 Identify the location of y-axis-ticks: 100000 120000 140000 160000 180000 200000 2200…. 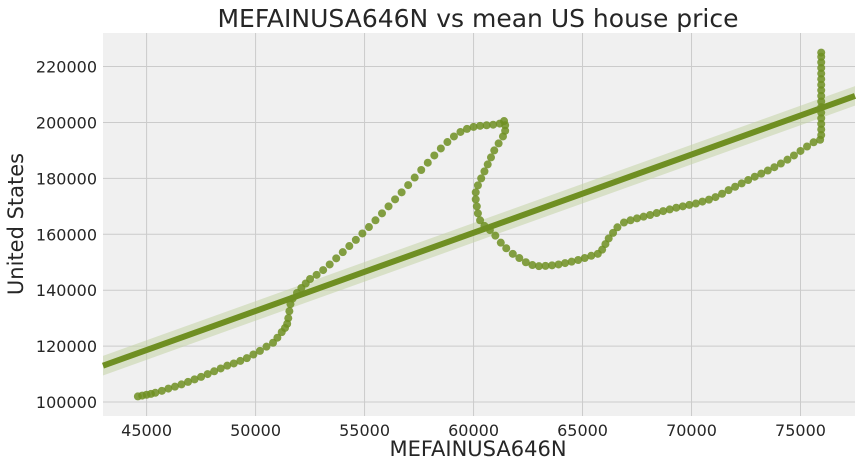
(66, 235).